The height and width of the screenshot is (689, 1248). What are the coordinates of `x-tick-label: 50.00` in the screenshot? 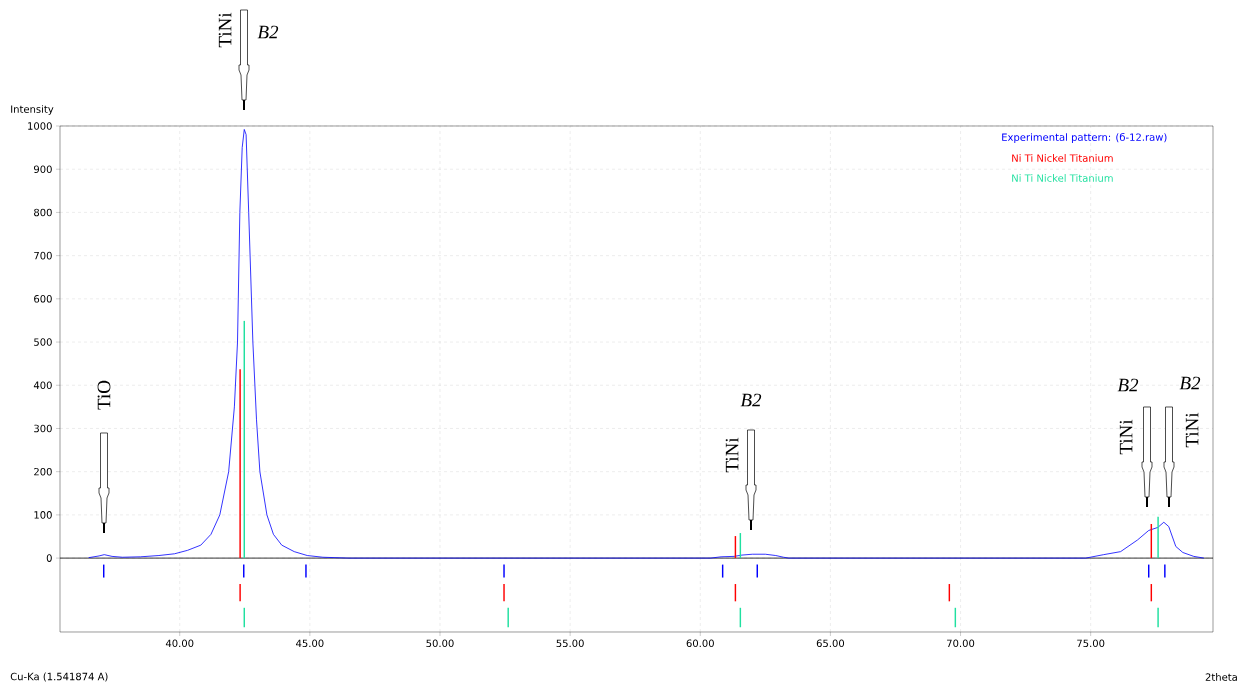 It's located at (440, 643).